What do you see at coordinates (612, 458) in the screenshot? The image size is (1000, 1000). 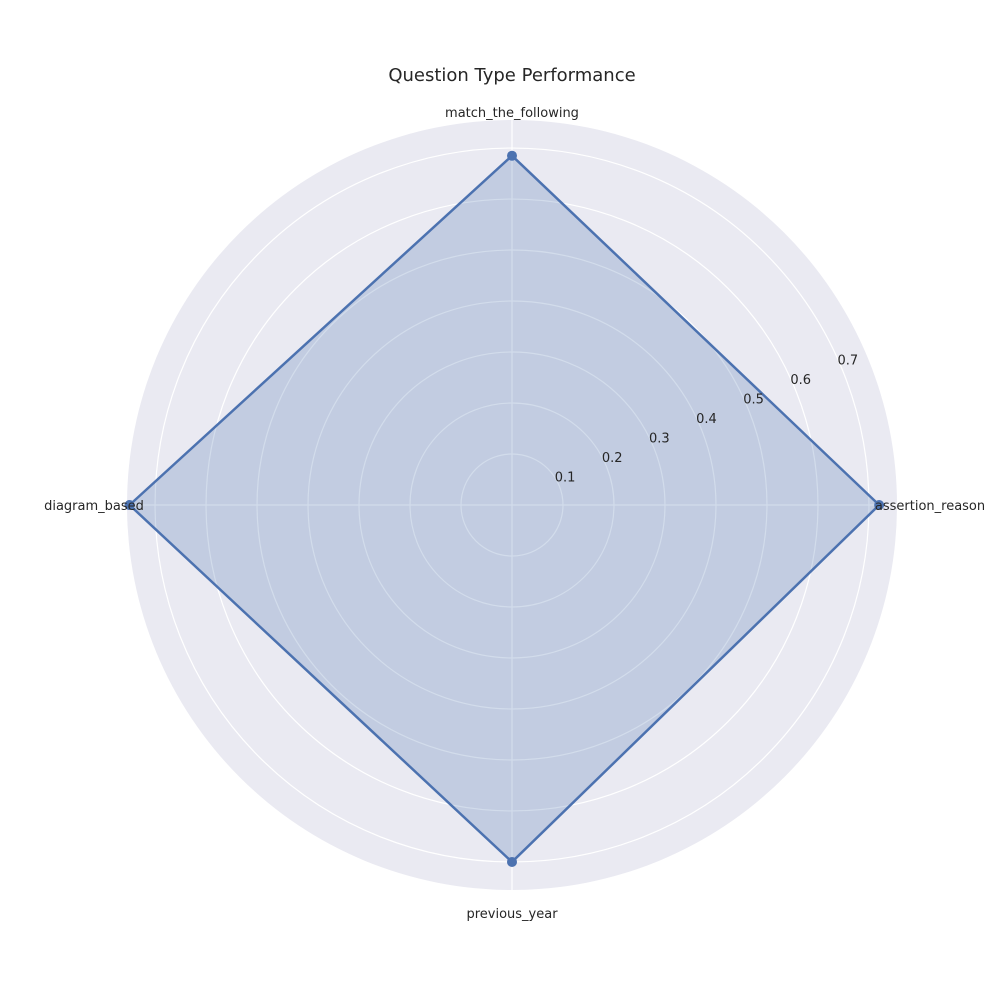 I see `radial-tick-label: 0.2` at bounding box center [612, 458].